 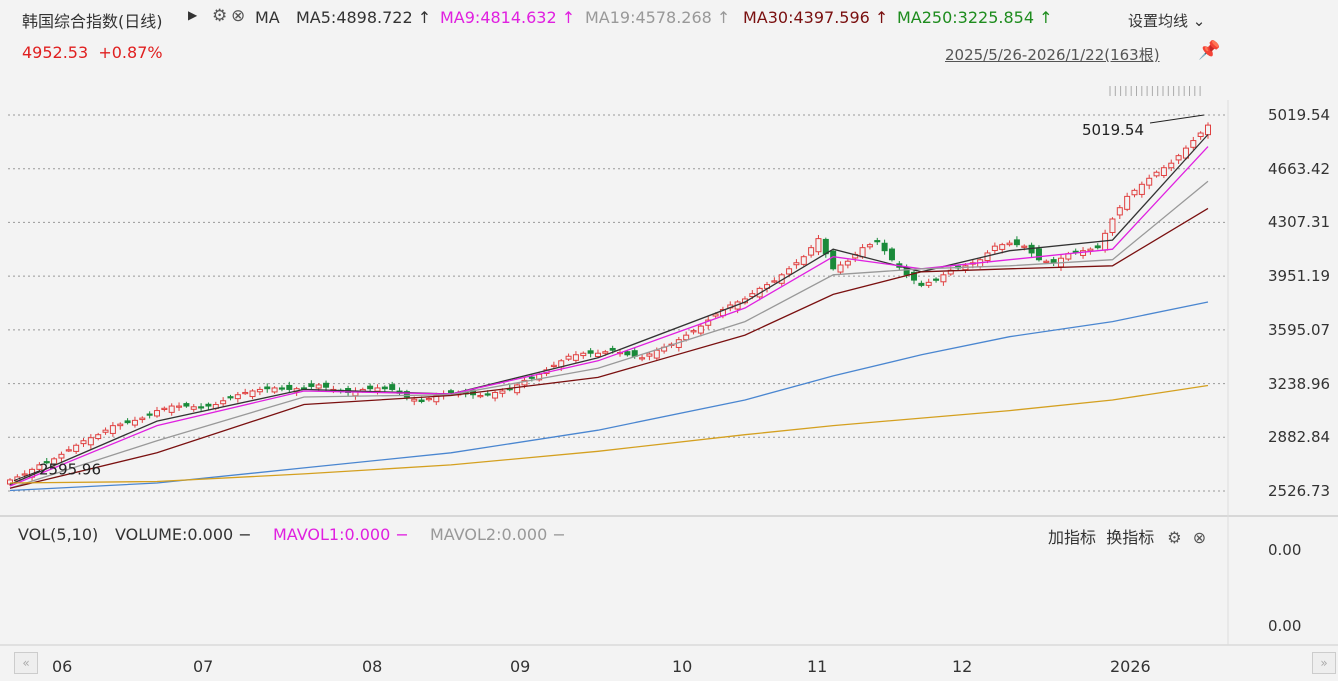 What do you see at coordinates (1299, 115) in the screenshot?
I see `price-tick-label: 5019.54` at bounding box center [1299, 115].